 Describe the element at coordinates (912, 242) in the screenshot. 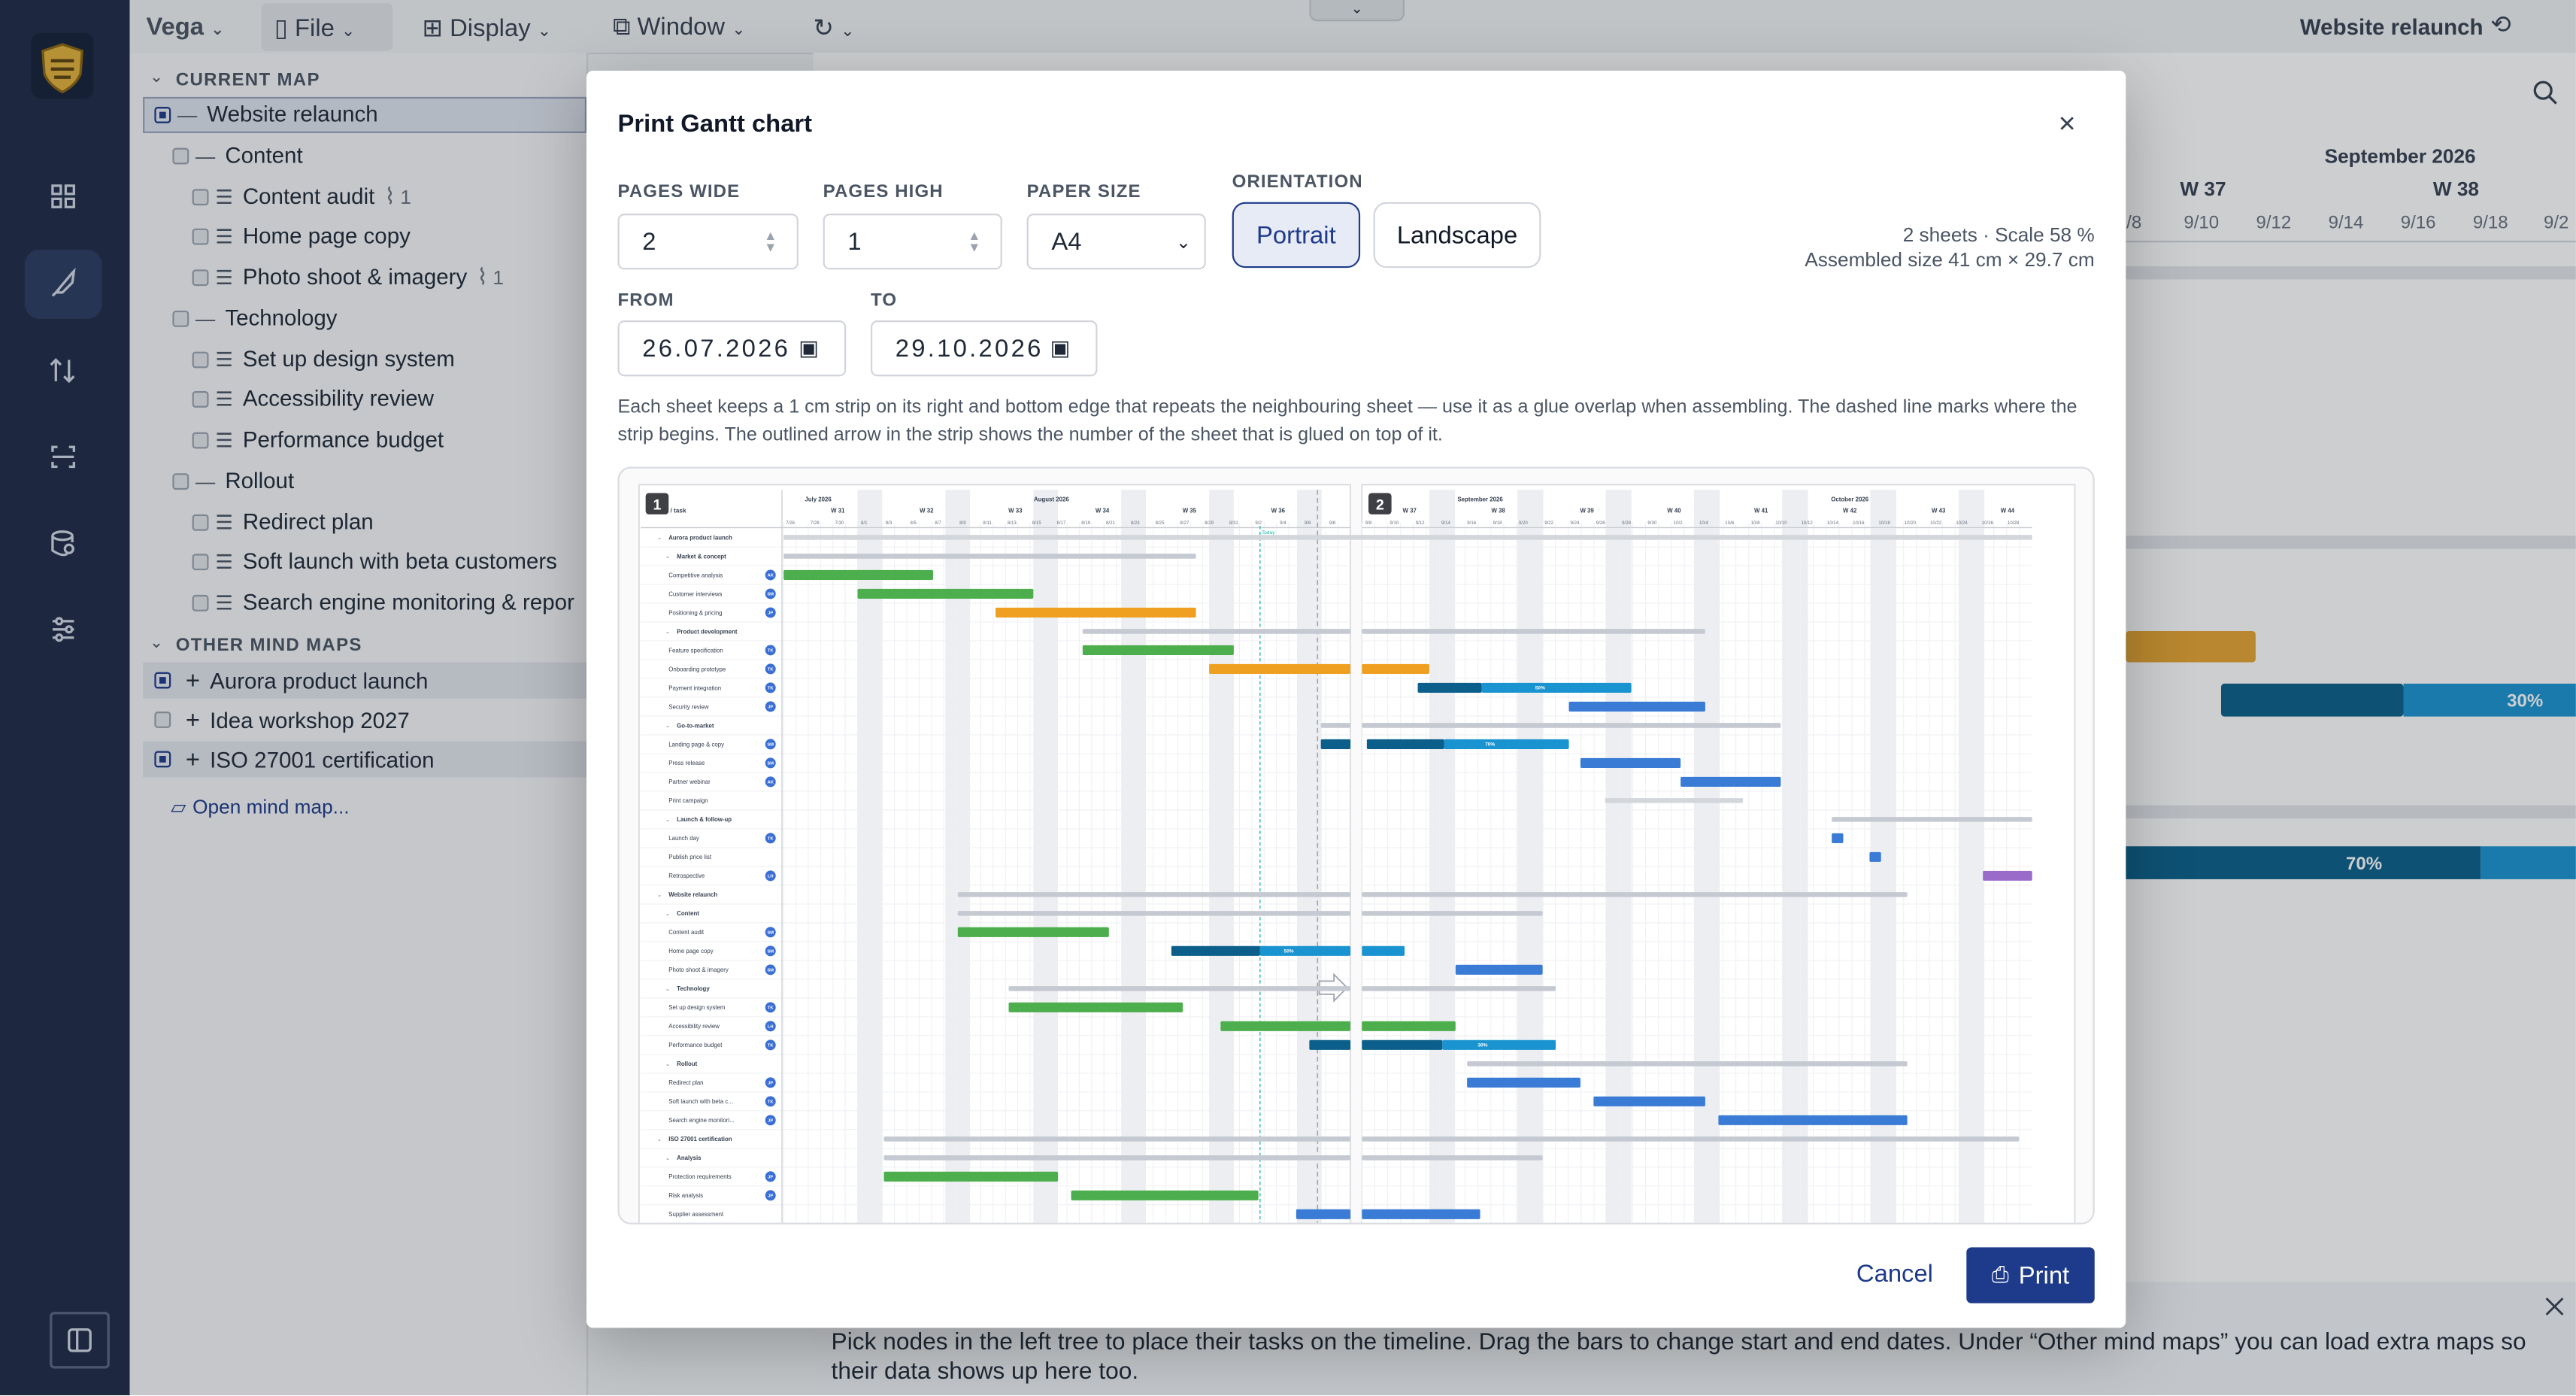

I see `pages-high-input: 1 ▲ ▼` at that location.